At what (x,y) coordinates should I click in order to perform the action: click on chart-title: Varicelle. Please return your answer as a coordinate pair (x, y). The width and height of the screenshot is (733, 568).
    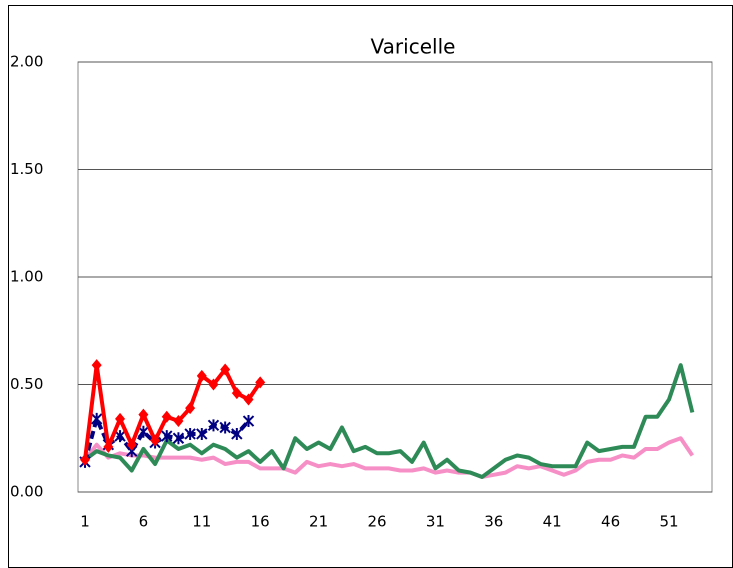
    Looking at the image, I should click on (413, 47).